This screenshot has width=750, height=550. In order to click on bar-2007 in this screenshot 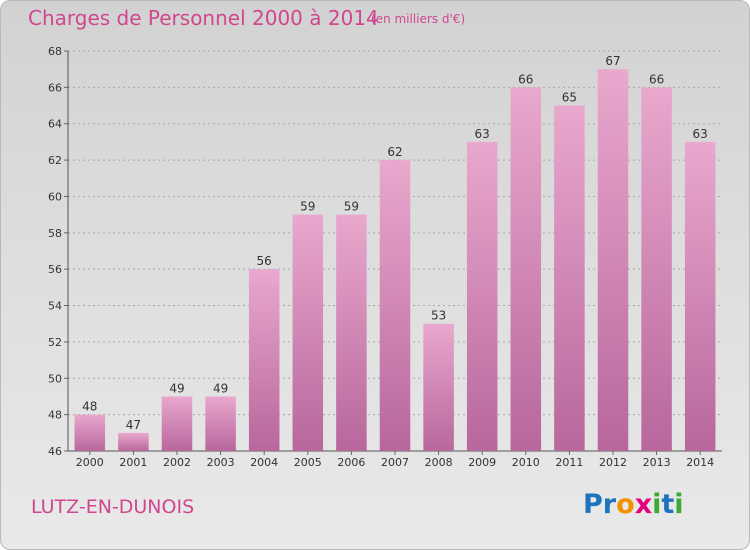, I will do `click(395, 305)`.